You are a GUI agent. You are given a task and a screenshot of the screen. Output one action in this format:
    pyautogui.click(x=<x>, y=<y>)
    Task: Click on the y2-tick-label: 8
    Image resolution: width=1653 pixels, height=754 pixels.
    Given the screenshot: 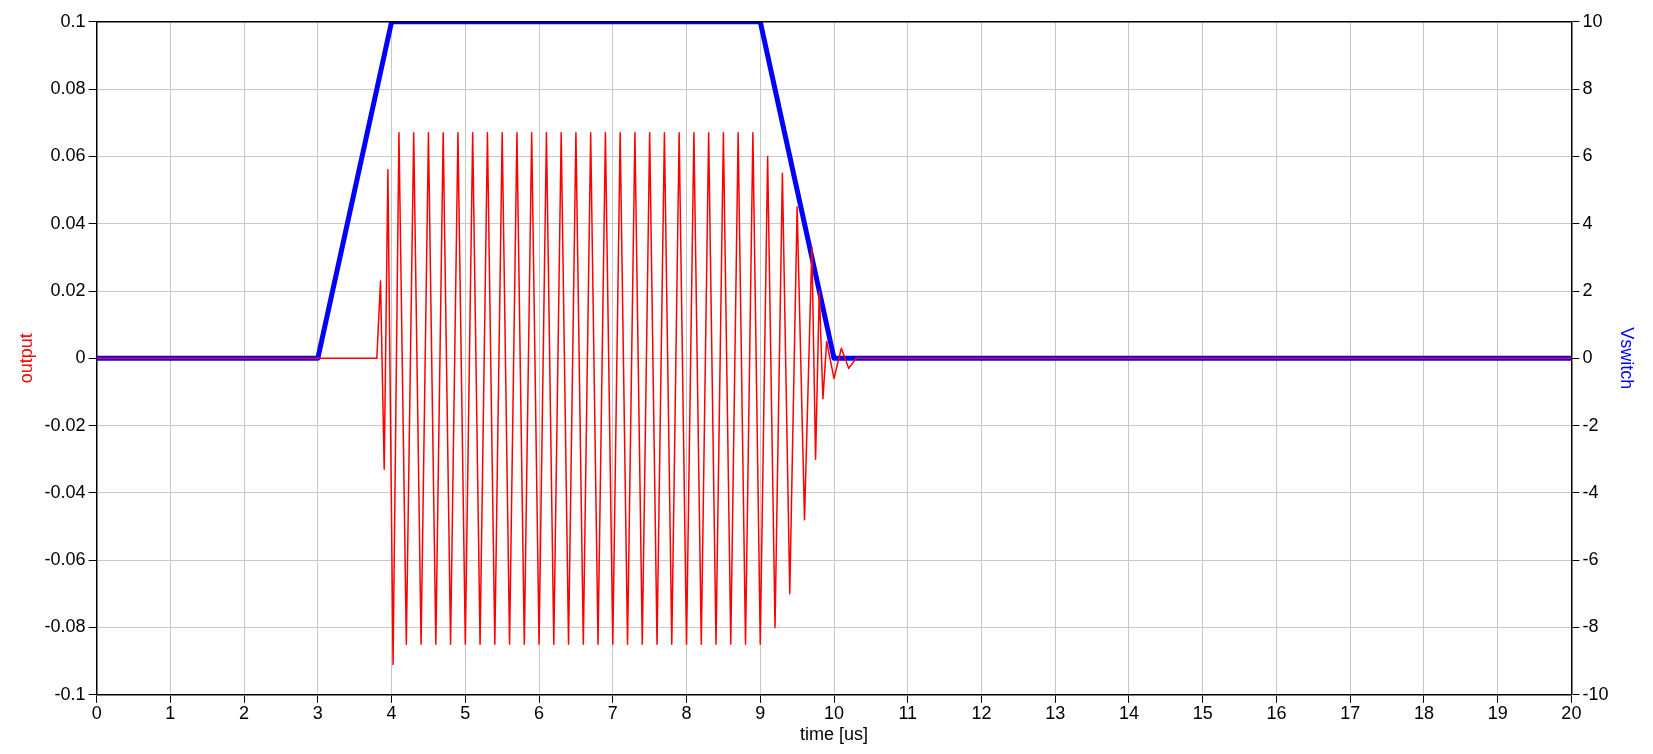 What is the action you would take?
    pyautogui.click(x=1587, y=88)
    